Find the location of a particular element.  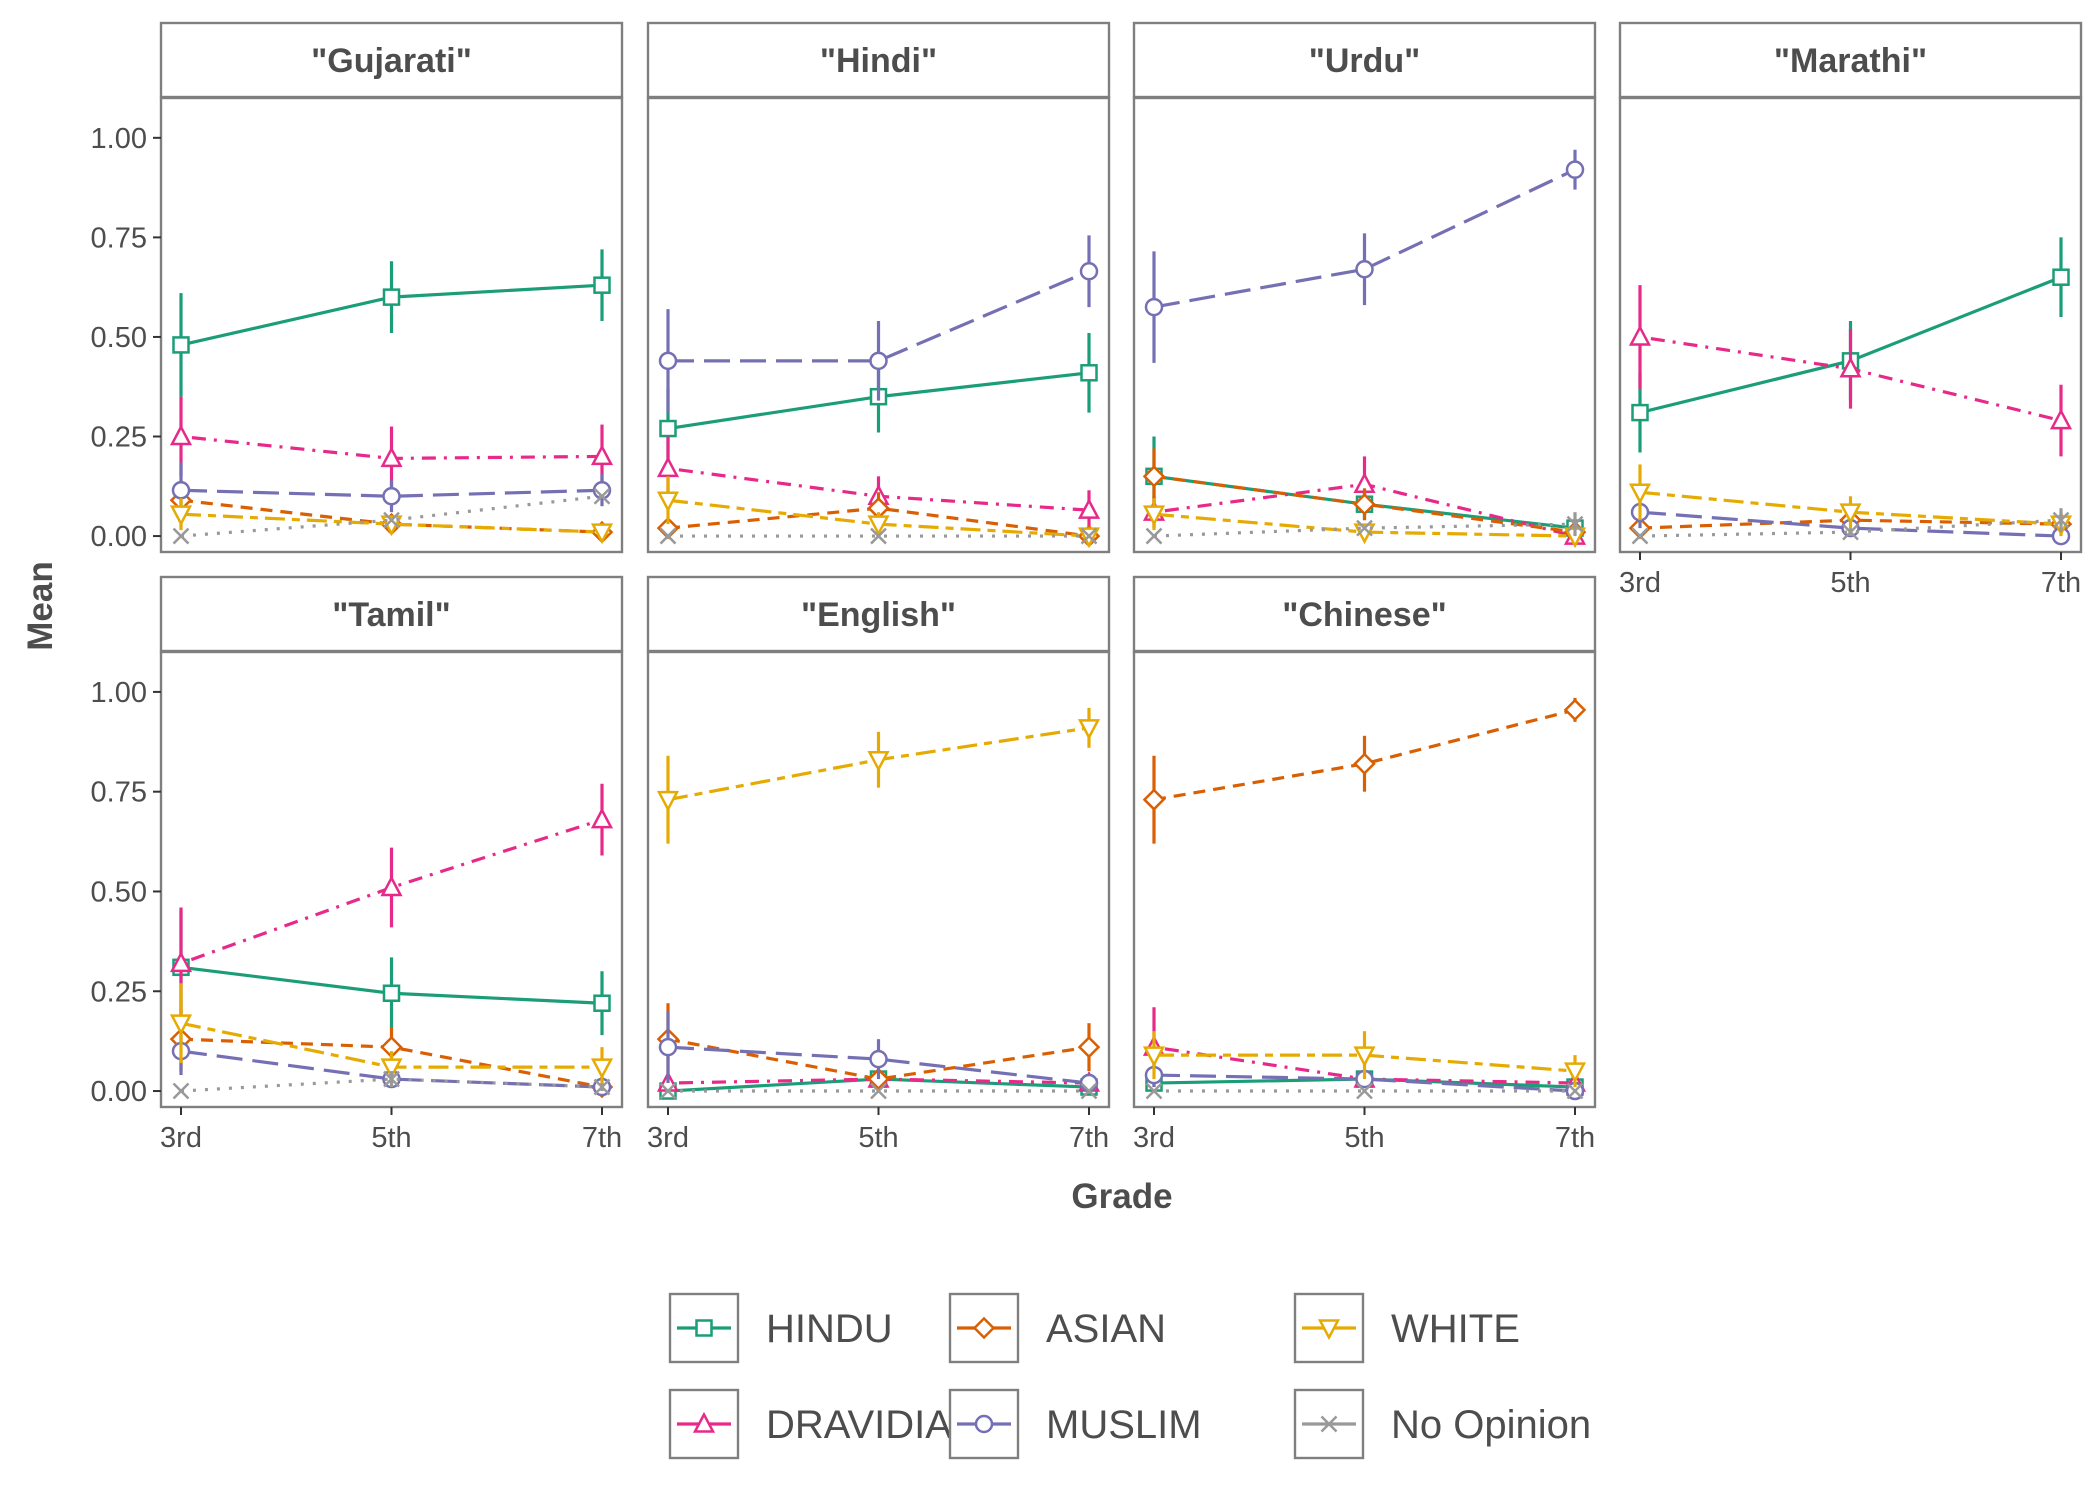

y-tick-label: 0.25 is located at coordinates (119, 438).